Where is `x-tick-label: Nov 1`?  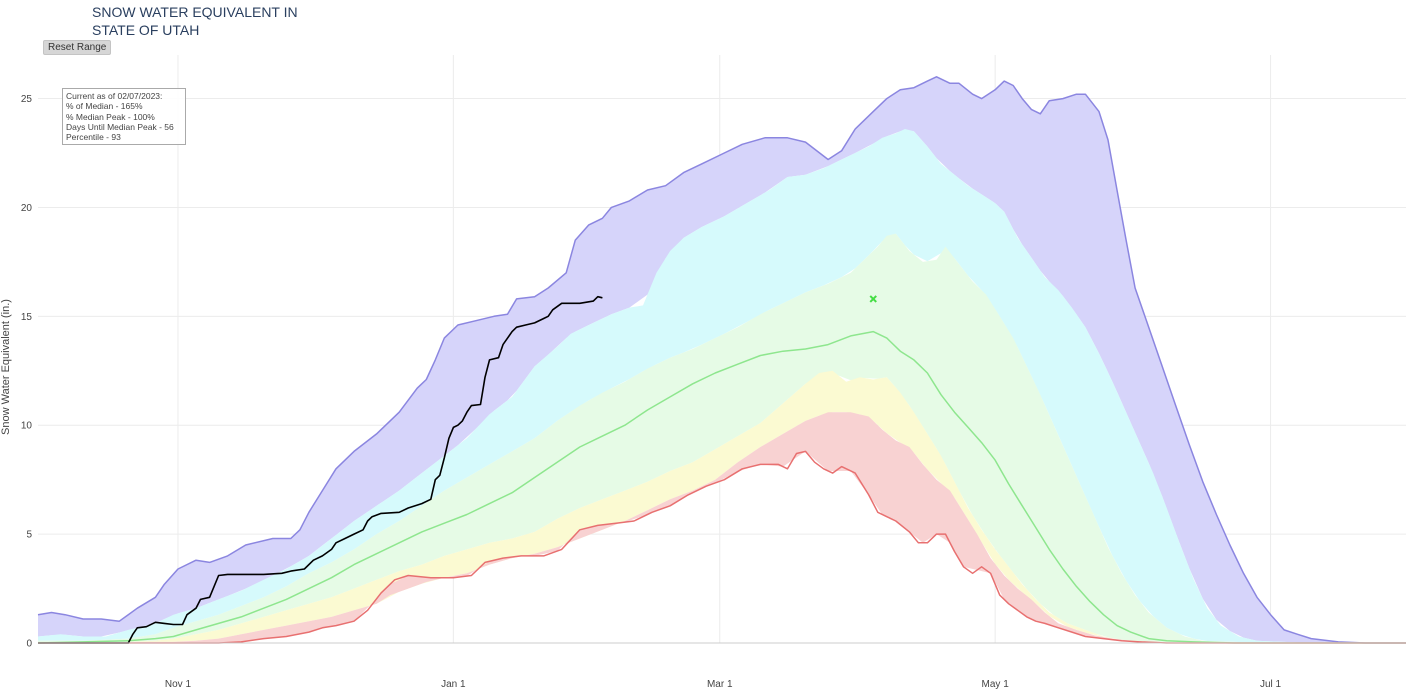
x-tick-label: Nov 1 is located at coordinates (178, 684).